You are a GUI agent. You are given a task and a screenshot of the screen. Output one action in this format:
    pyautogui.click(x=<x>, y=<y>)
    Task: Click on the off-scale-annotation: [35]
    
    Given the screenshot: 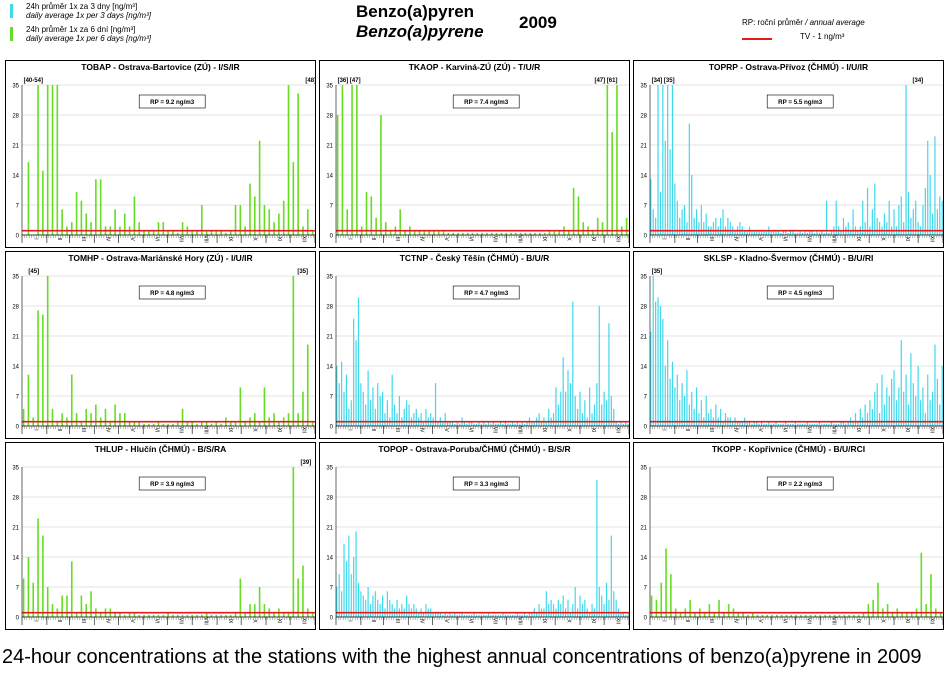 What is the action you would take?
    pyautogui.click(x=302, y=272)
    